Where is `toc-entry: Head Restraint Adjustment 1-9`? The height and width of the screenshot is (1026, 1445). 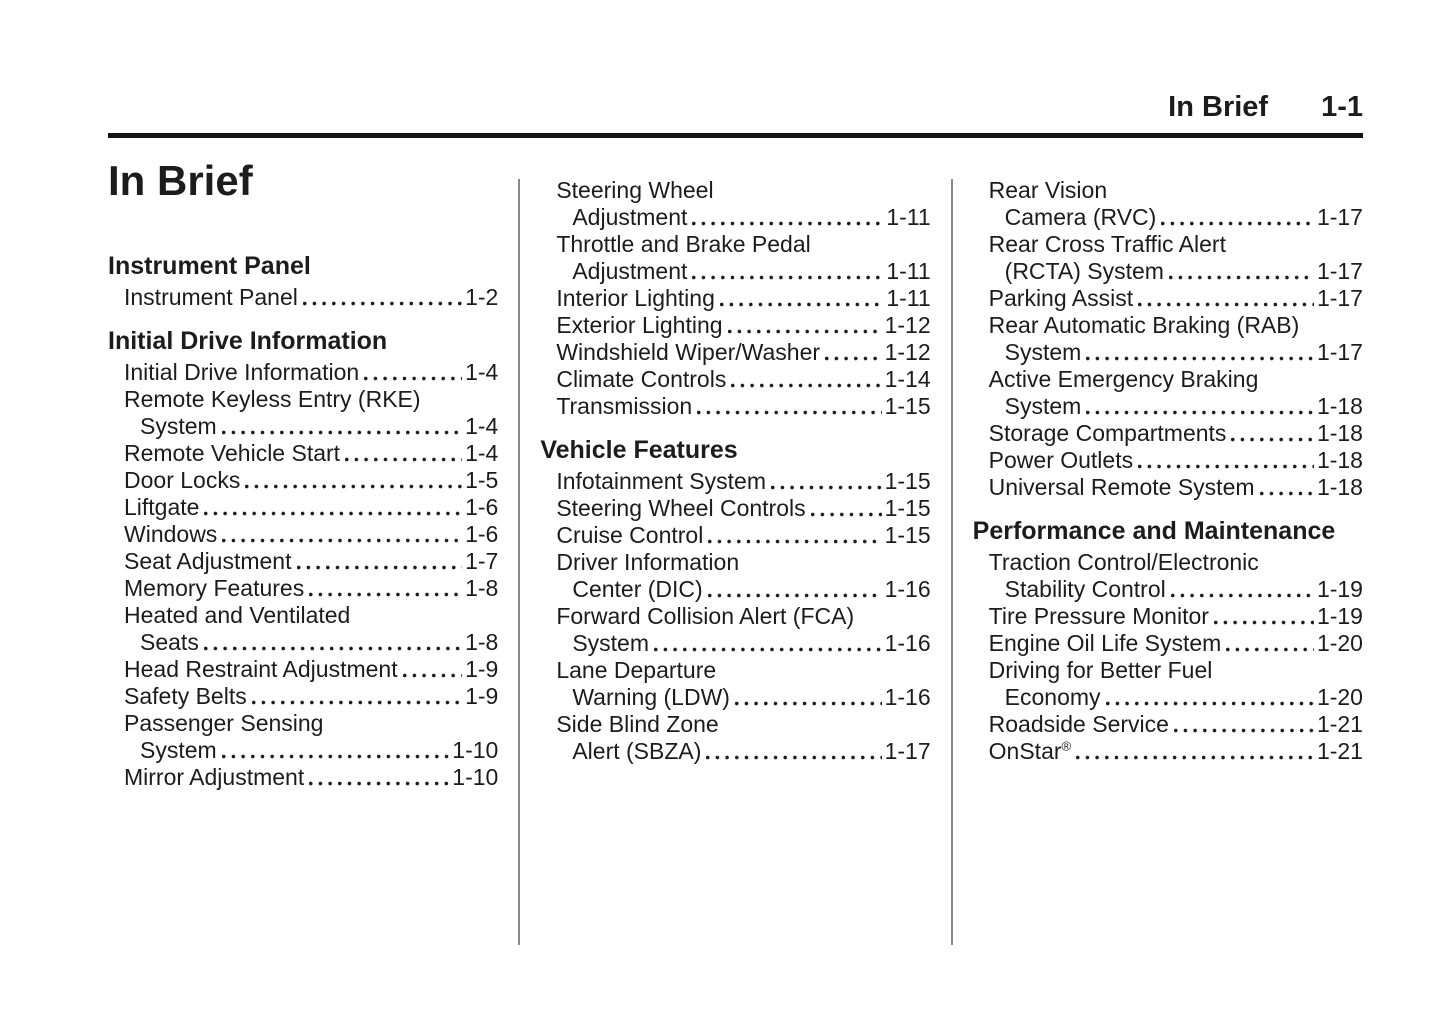 toc-entry: Head Restraint Adjustment 1-9 is located at coordinates (303, 669).